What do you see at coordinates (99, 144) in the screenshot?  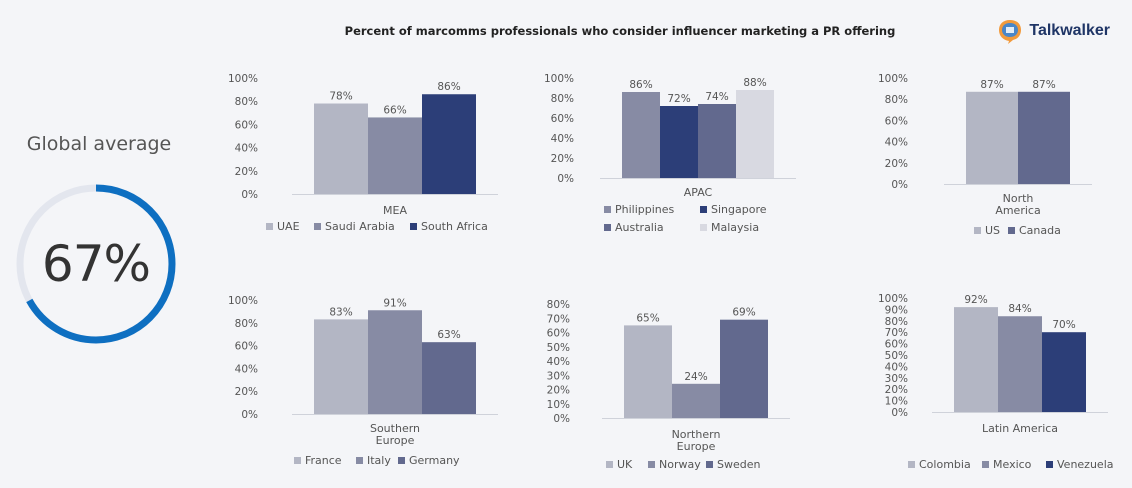 I see `global-average-label: Global average` at bounding box center [99, 144].